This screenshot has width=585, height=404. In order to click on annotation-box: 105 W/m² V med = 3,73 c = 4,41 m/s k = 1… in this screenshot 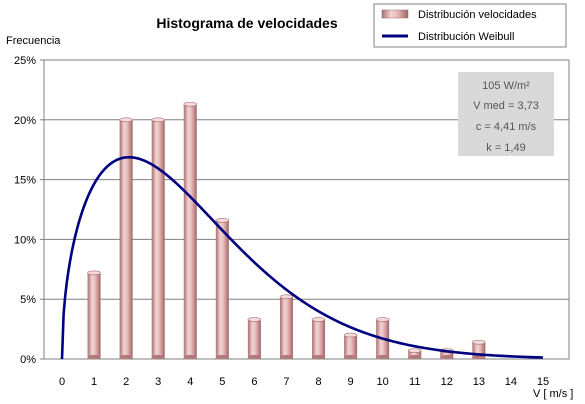, I will do `click(506, 114)`.